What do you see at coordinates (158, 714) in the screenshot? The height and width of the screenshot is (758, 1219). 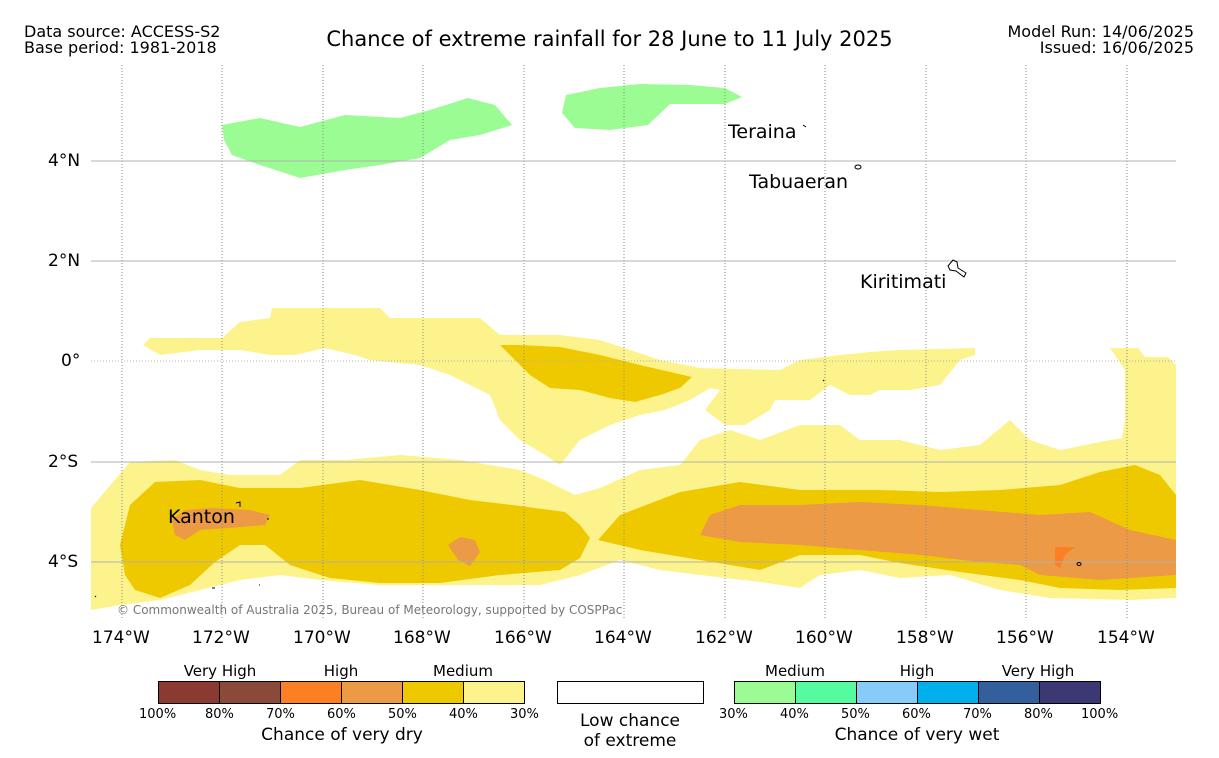 I see `legend-dry-pct-label: 100%` at bounding box center [158, 714].